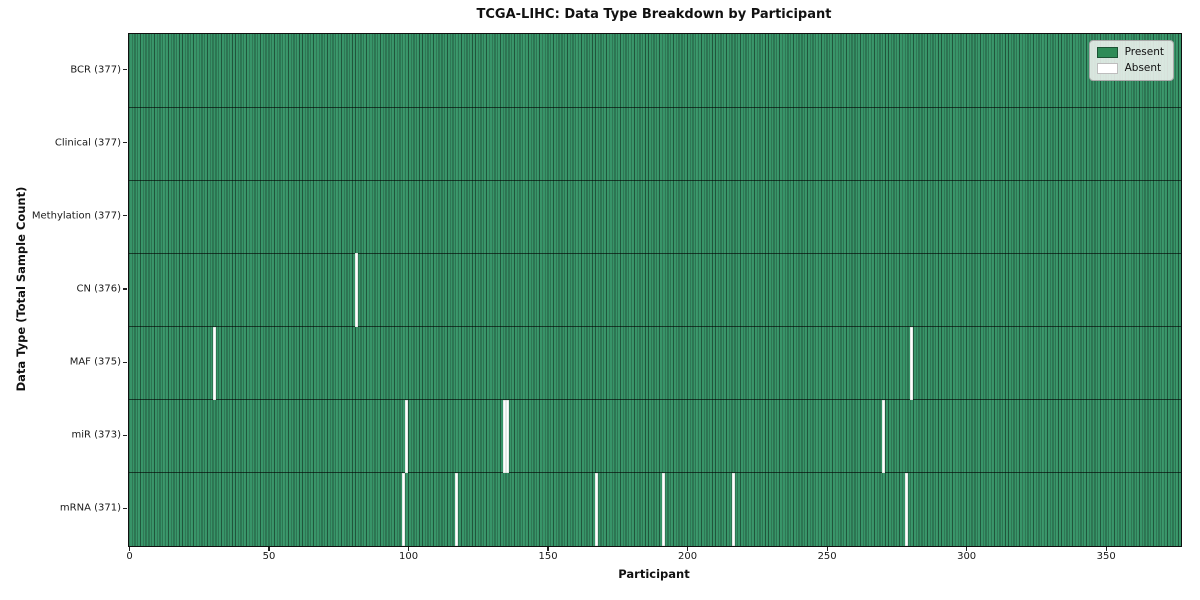 Image resolution: width=1200 pixels, height=600 pixels. Describe the element at coordinates (95, 70) in the screenshot. I see `y-tick-label-BCR: BCR (377)` at that location.